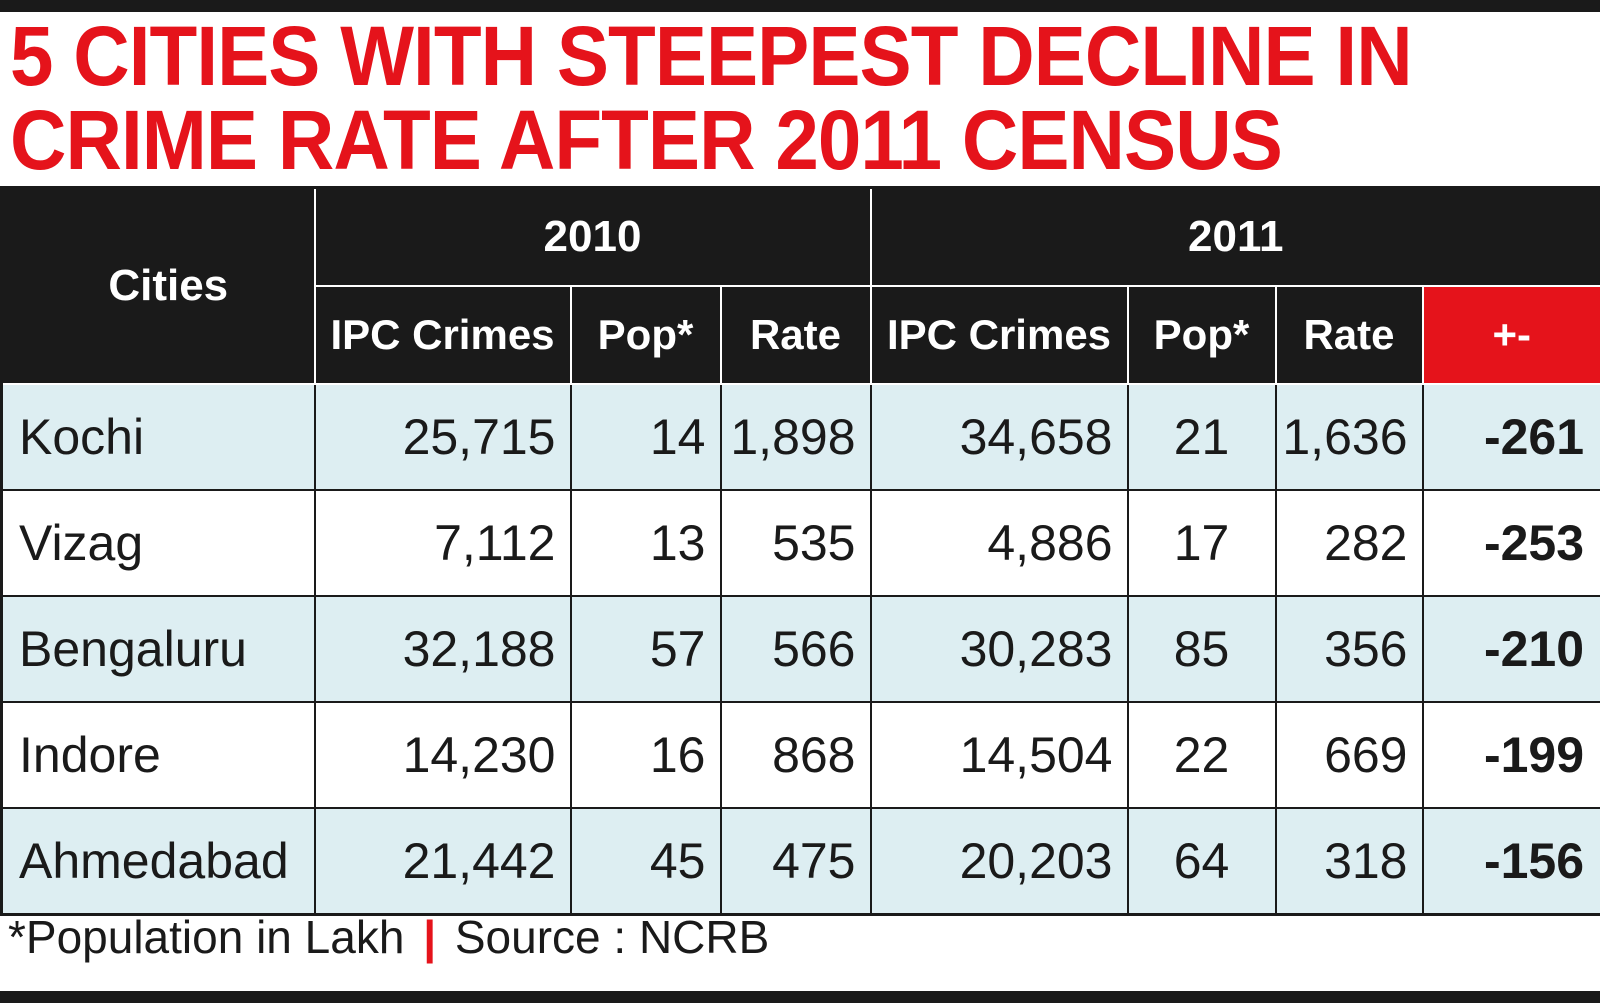 This screenshot has height=1003, width=1600. Describe the element at coordinates (795, 335) in the screenshot. I see `rate-2010-header: Rate` at that location.